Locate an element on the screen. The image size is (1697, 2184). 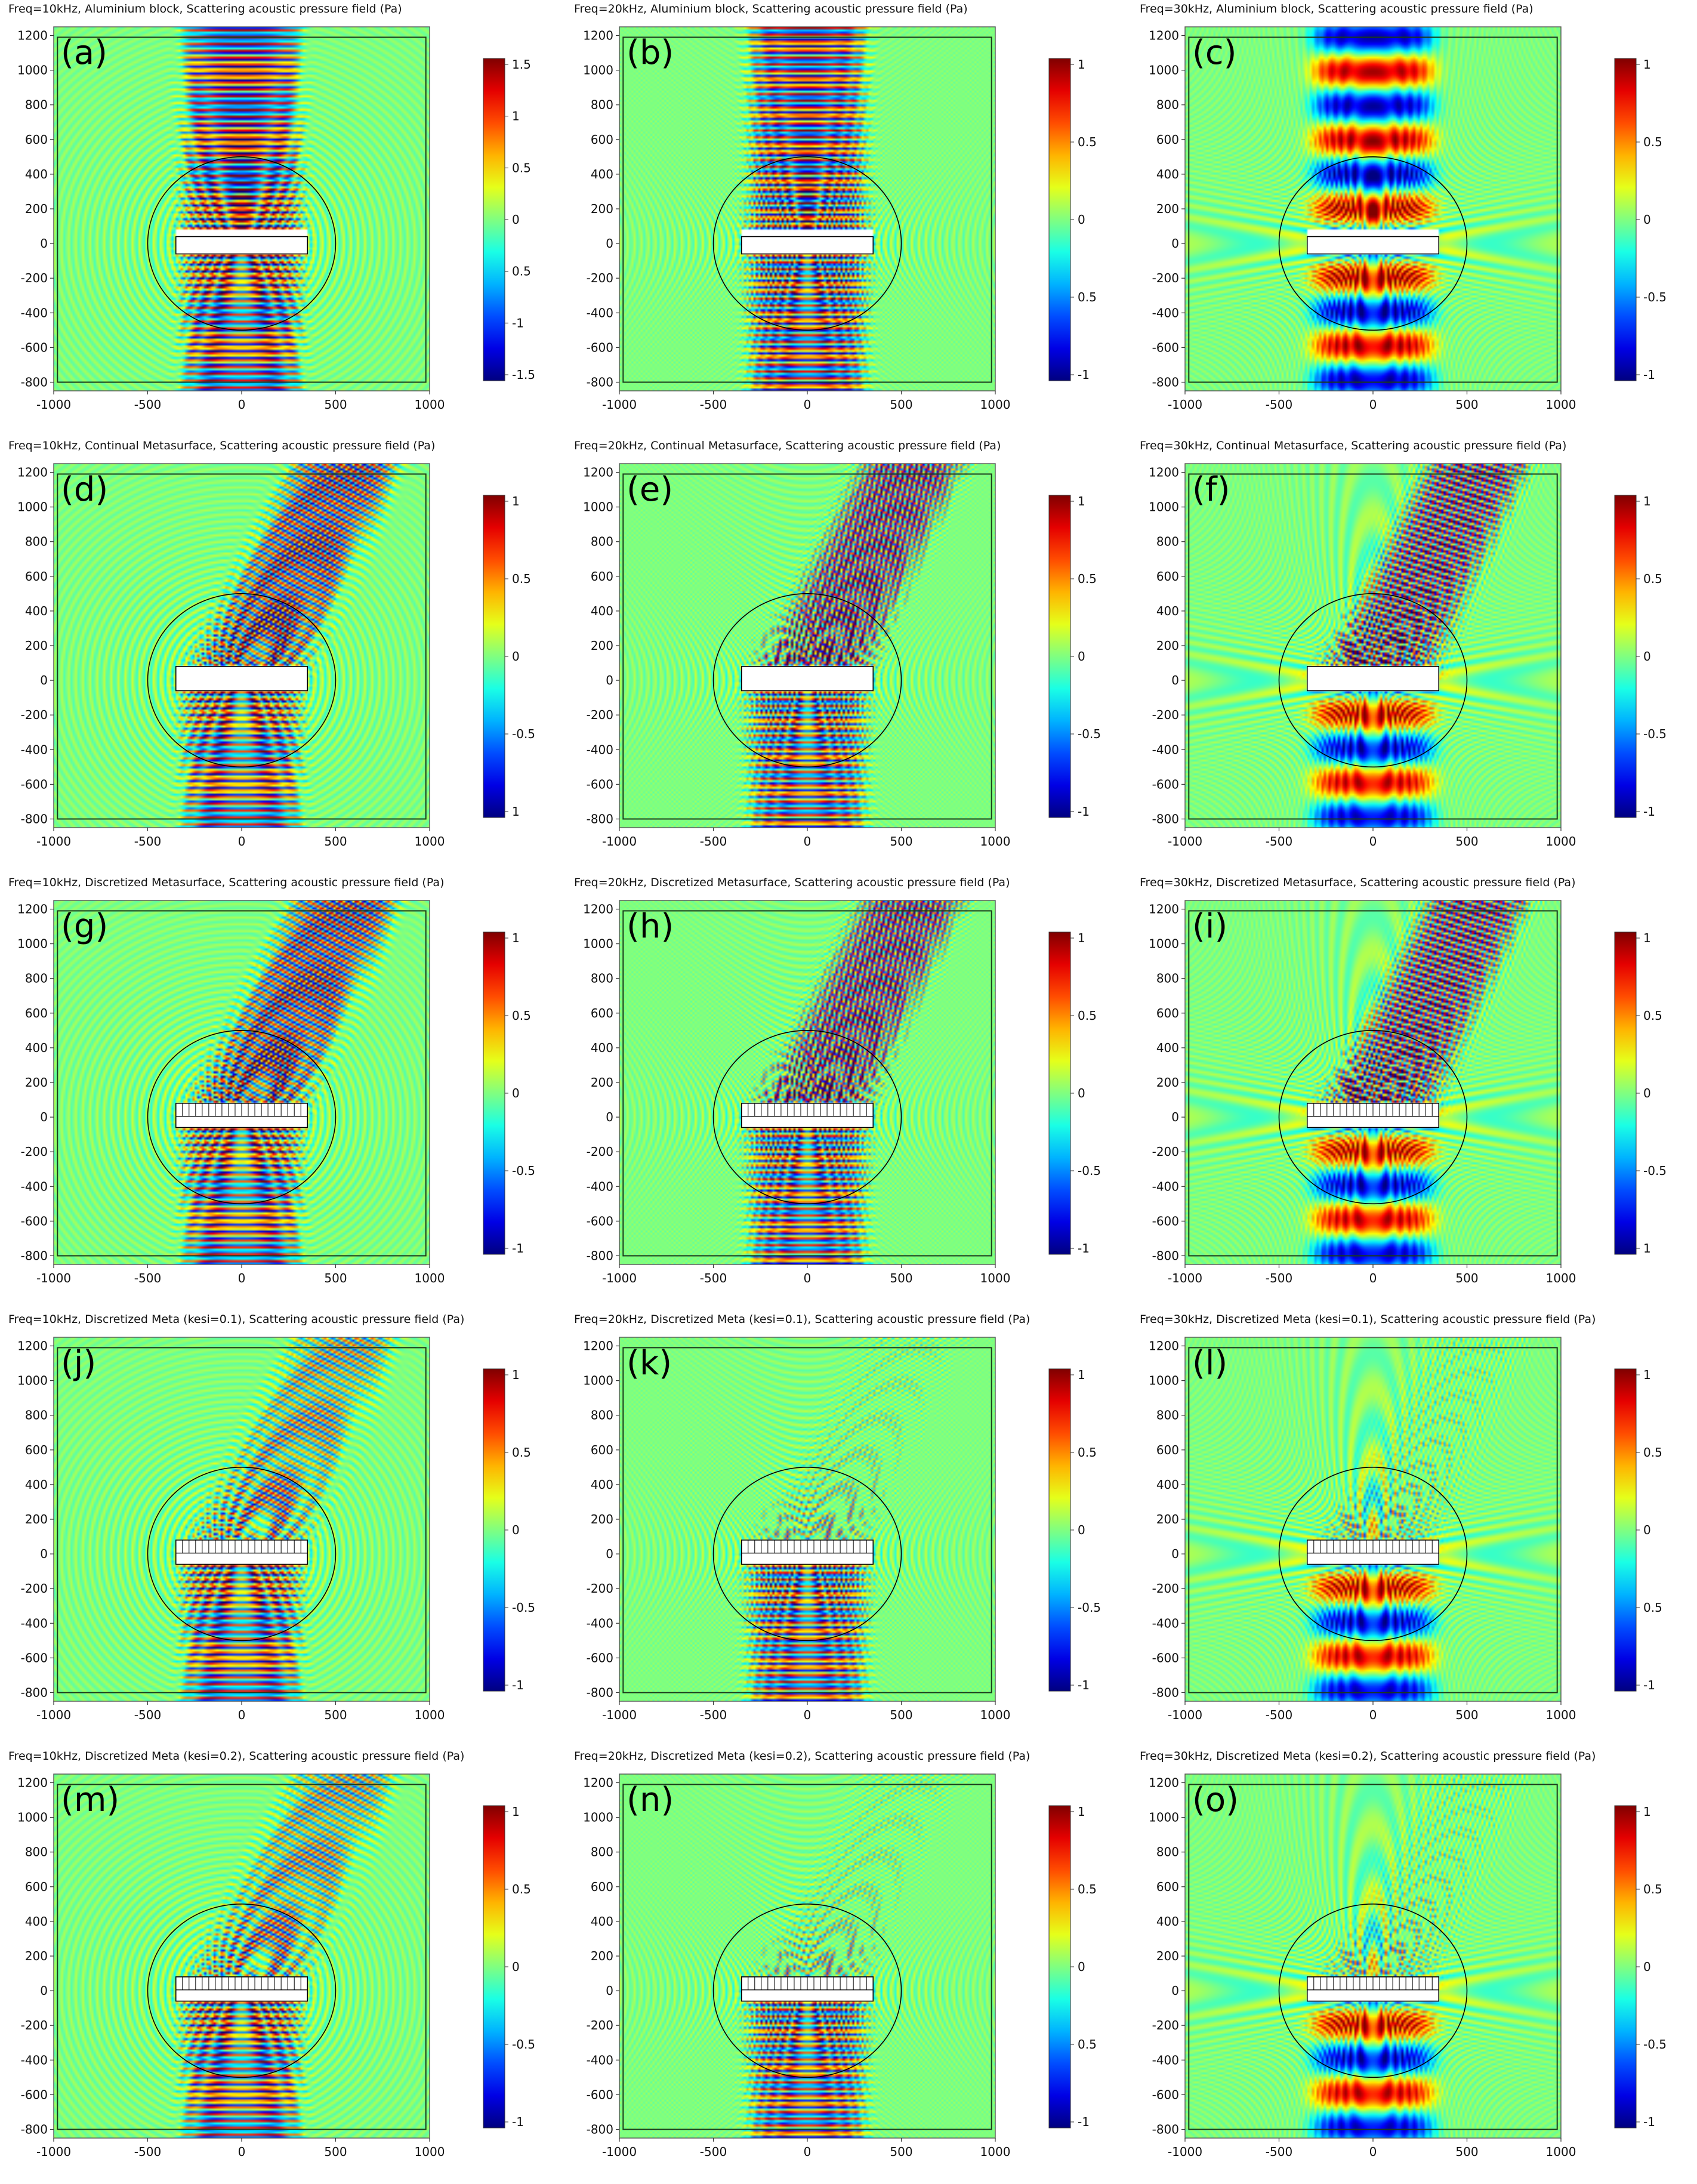
panel-label: (b) is located at coordinates (650, 52).